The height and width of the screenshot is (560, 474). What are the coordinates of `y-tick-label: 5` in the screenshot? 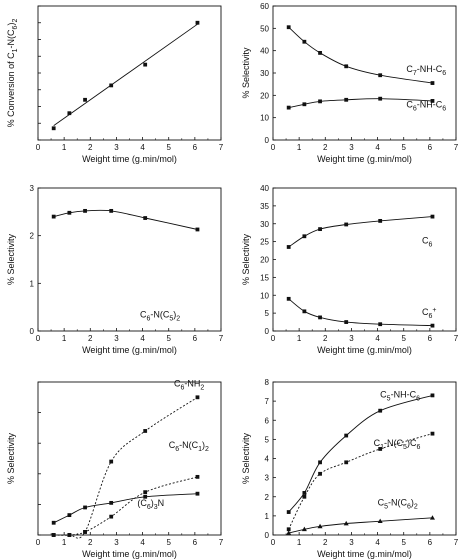 It's located at (267, 439).